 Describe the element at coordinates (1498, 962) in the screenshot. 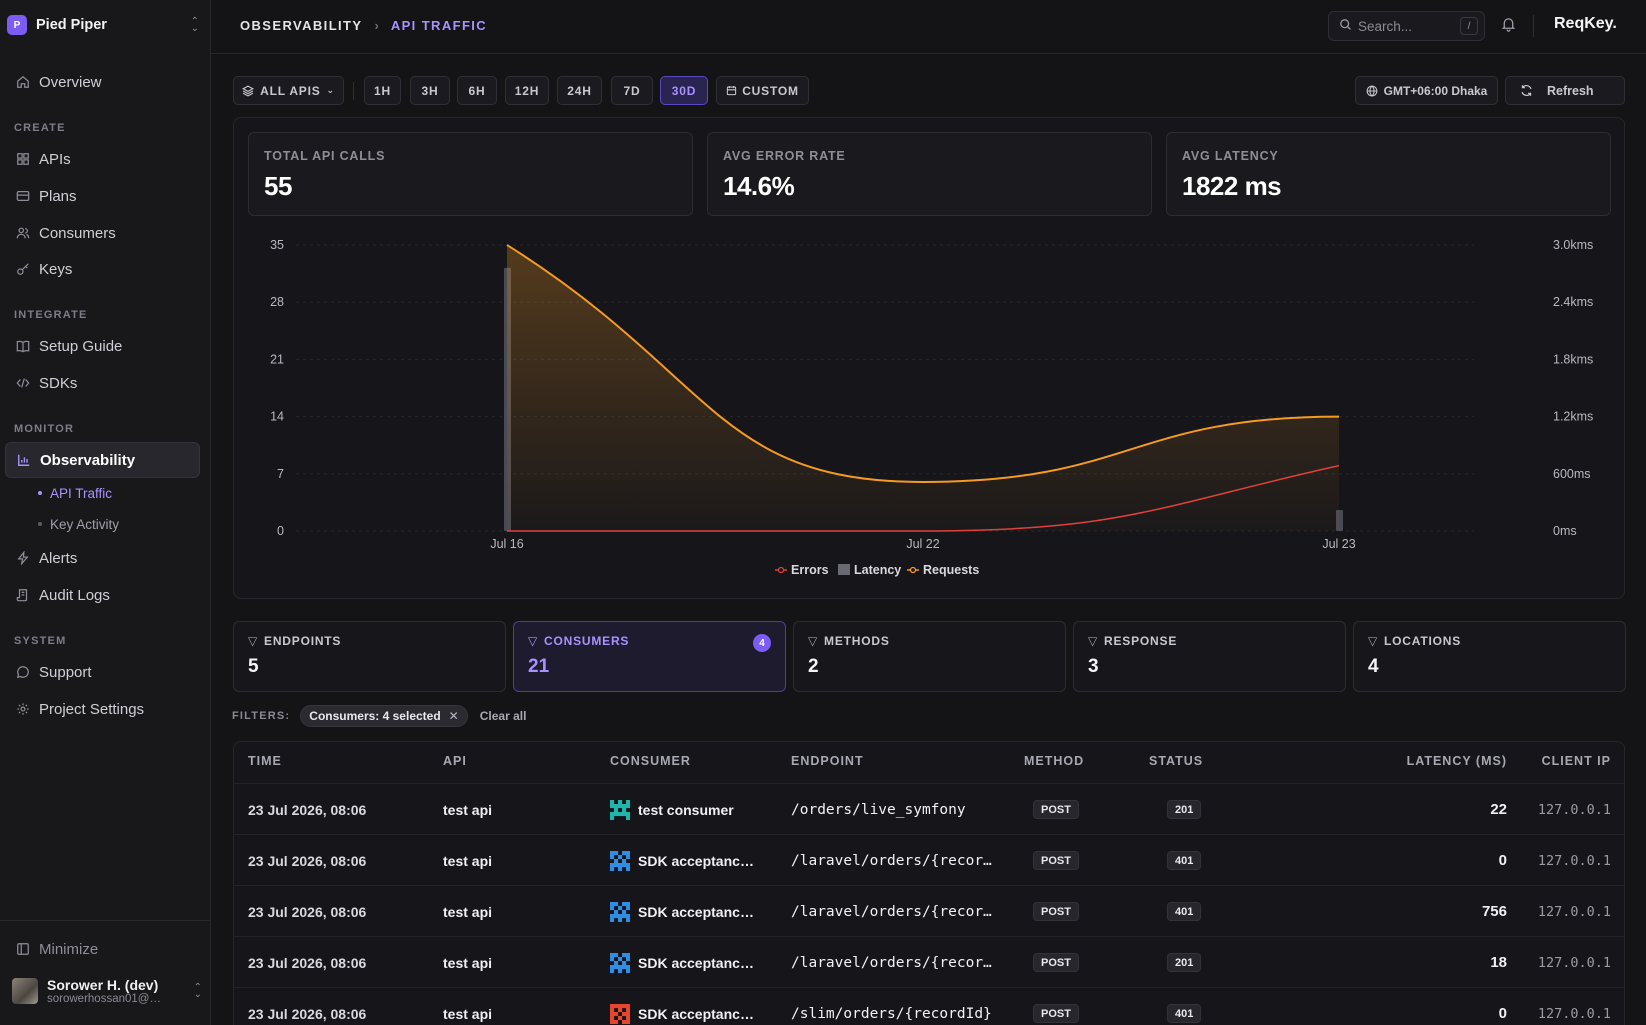

I see `cell-latency: 18` at that location.